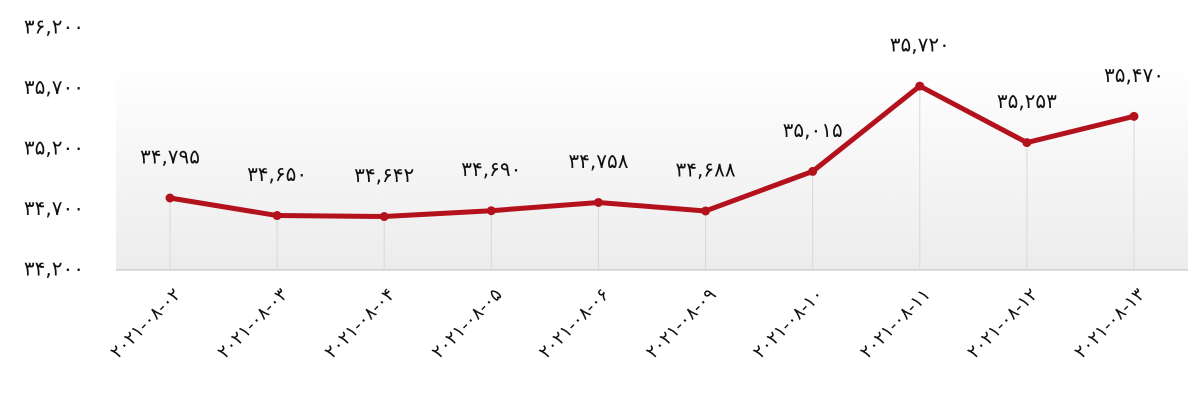 Image resolution: width=1188 pixels, height=414 pixels. I want to click on data-label: ۳۵,۰۱۵, so click(813, 130).